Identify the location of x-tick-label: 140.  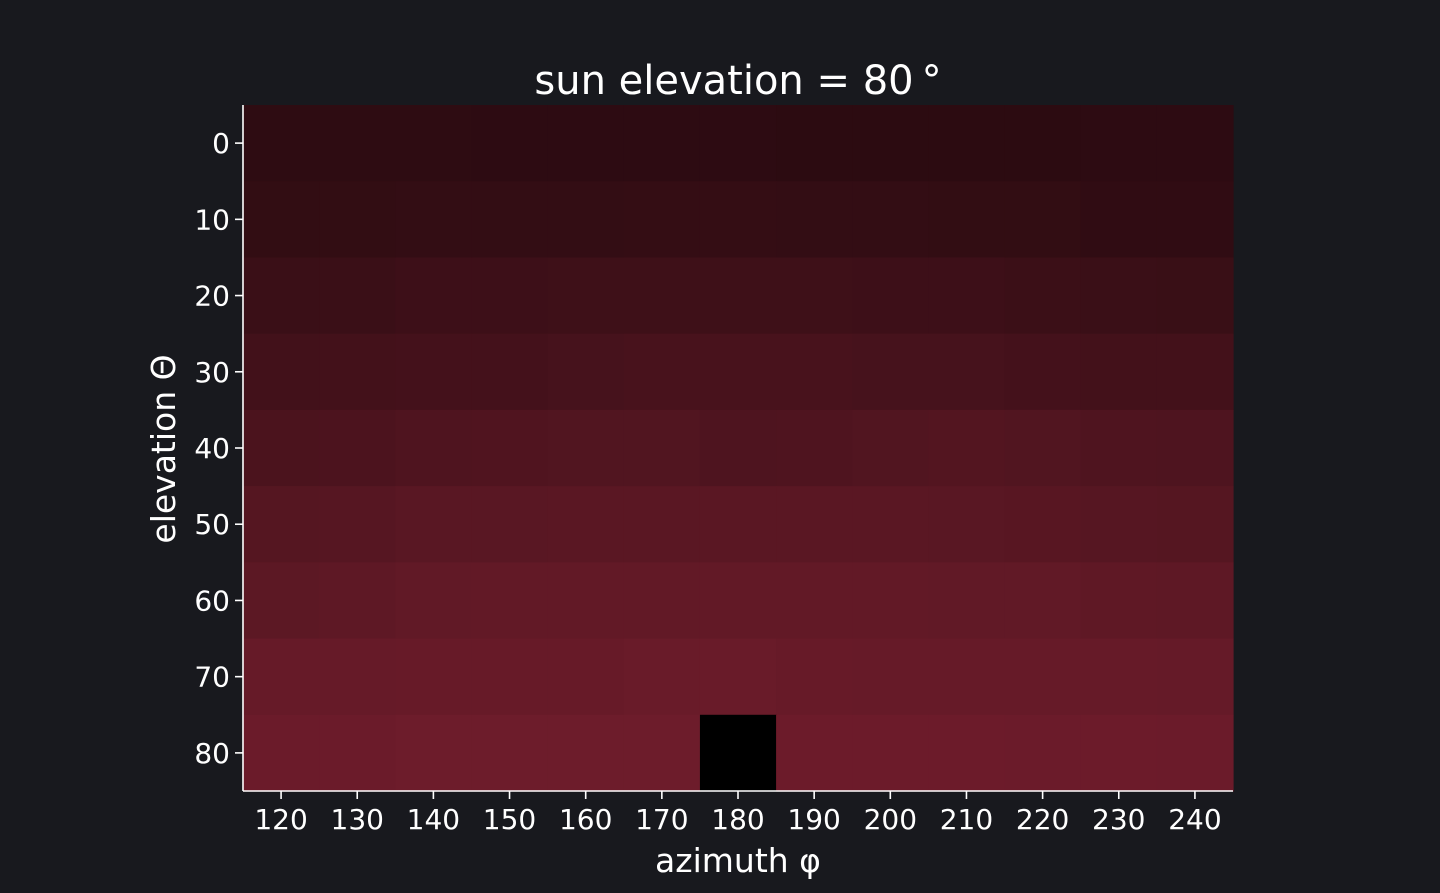
(433, 819).